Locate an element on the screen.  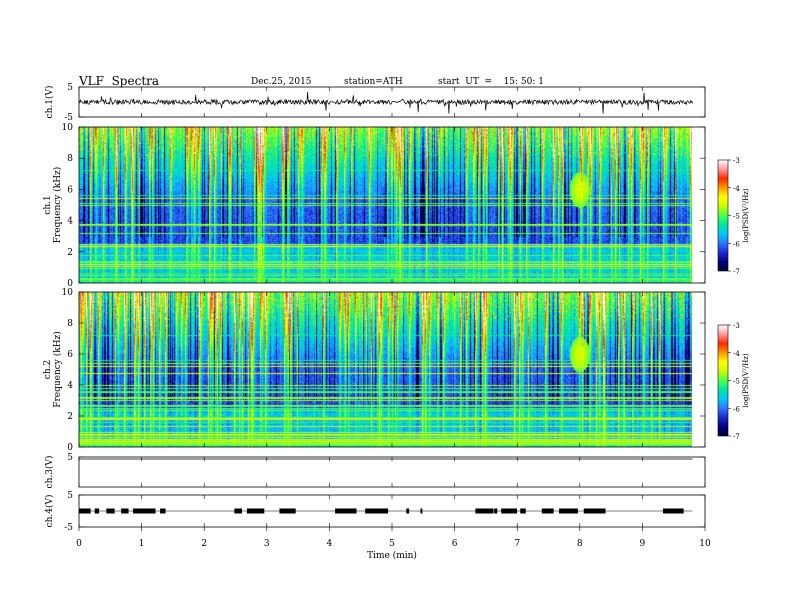
ch1-y-tick-label: 5 is located at coordinates (70, 88).